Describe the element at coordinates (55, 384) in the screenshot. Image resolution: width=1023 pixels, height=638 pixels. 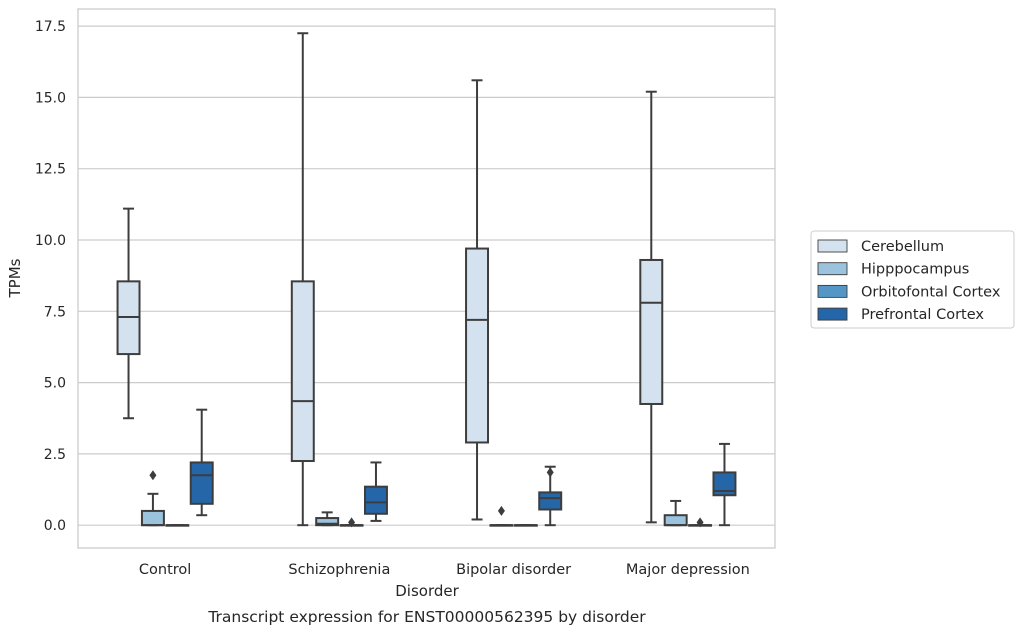
I see `y-tick-label: 5.0` at that location.